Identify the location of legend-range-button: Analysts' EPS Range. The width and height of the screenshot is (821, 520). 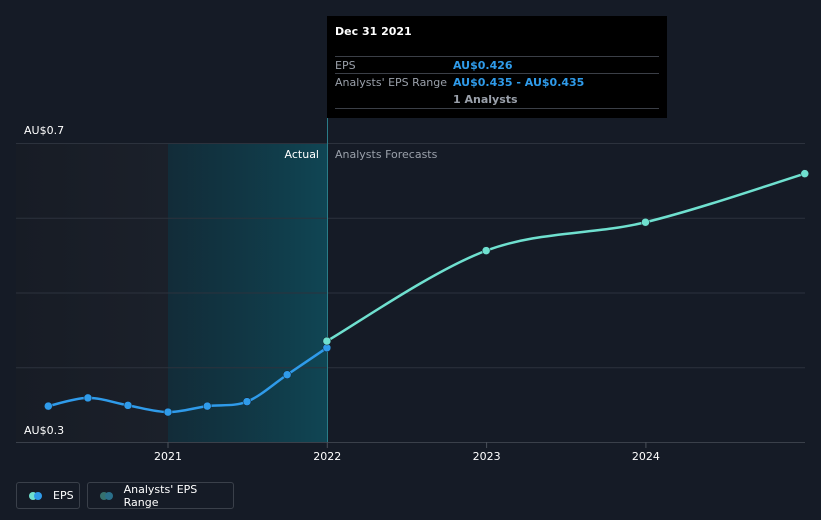
(160, 495).